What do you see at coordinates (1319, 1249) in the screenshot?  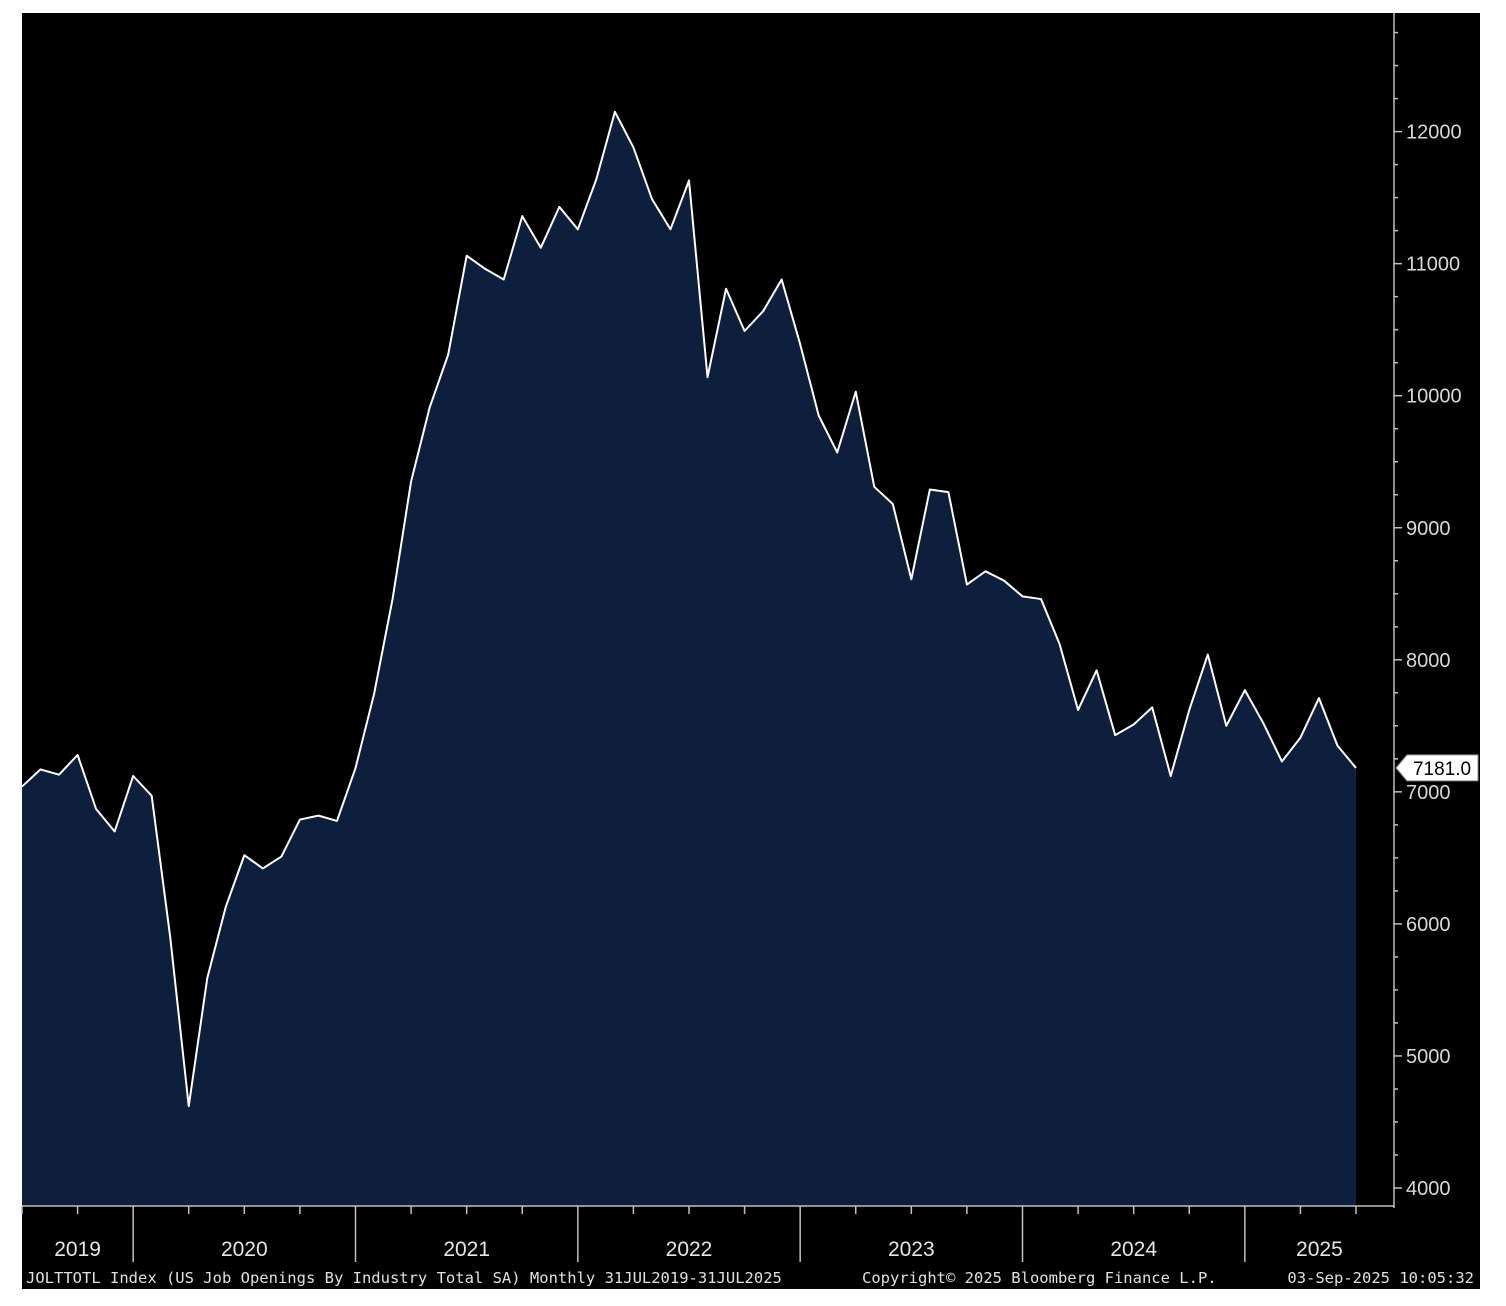 I see `x-year-label: 2025` at bounding box center [1319, 1249].